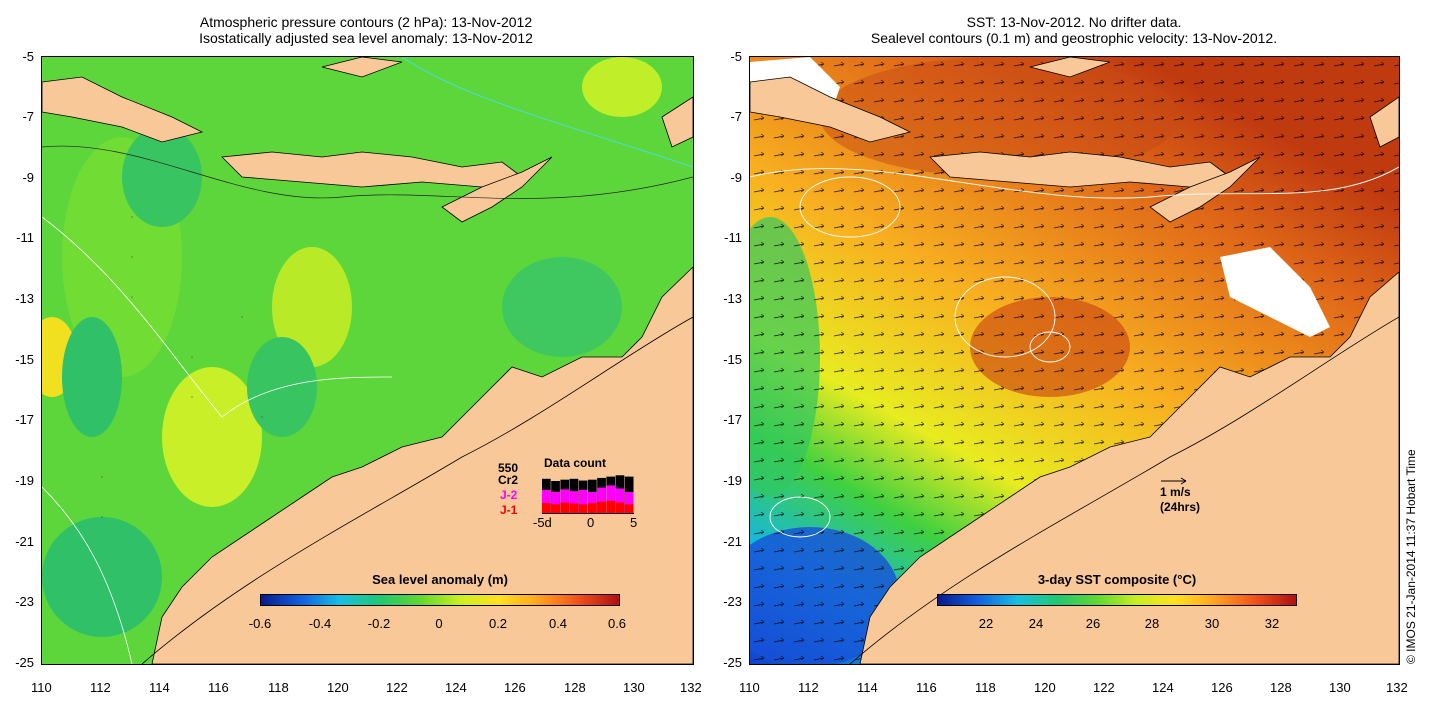 Image resolution: width=1440 pixels, height=710 pixels. I want to click on left-colorbar, so click(440, 600).